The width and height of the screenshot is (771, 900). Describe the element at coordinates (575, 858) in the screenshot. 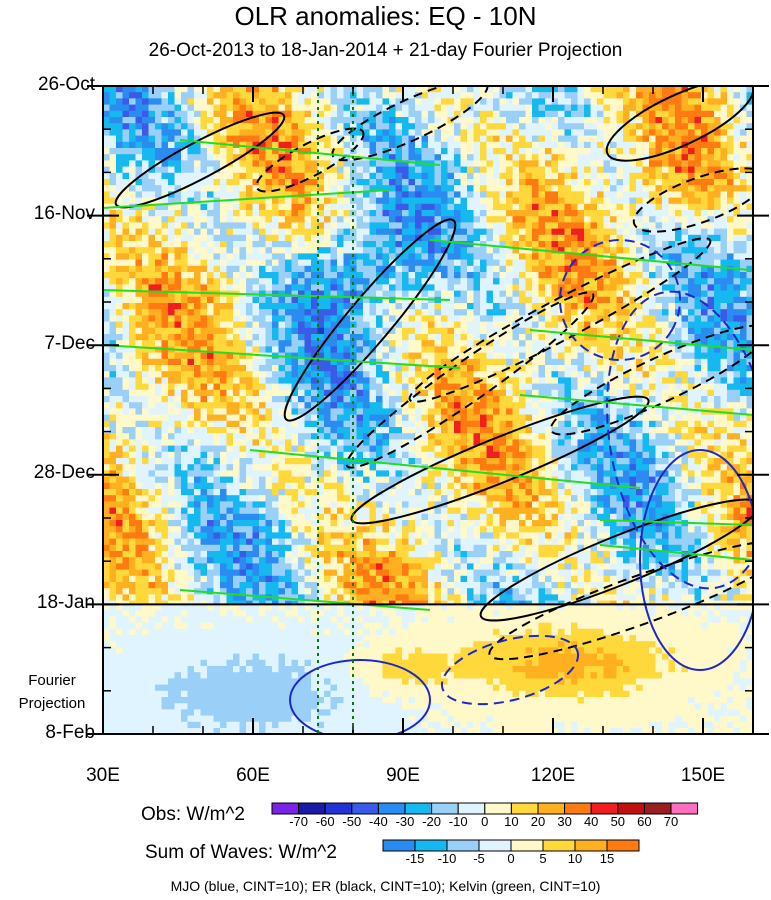

I see `waves-colorbar-label: 10` at that location.